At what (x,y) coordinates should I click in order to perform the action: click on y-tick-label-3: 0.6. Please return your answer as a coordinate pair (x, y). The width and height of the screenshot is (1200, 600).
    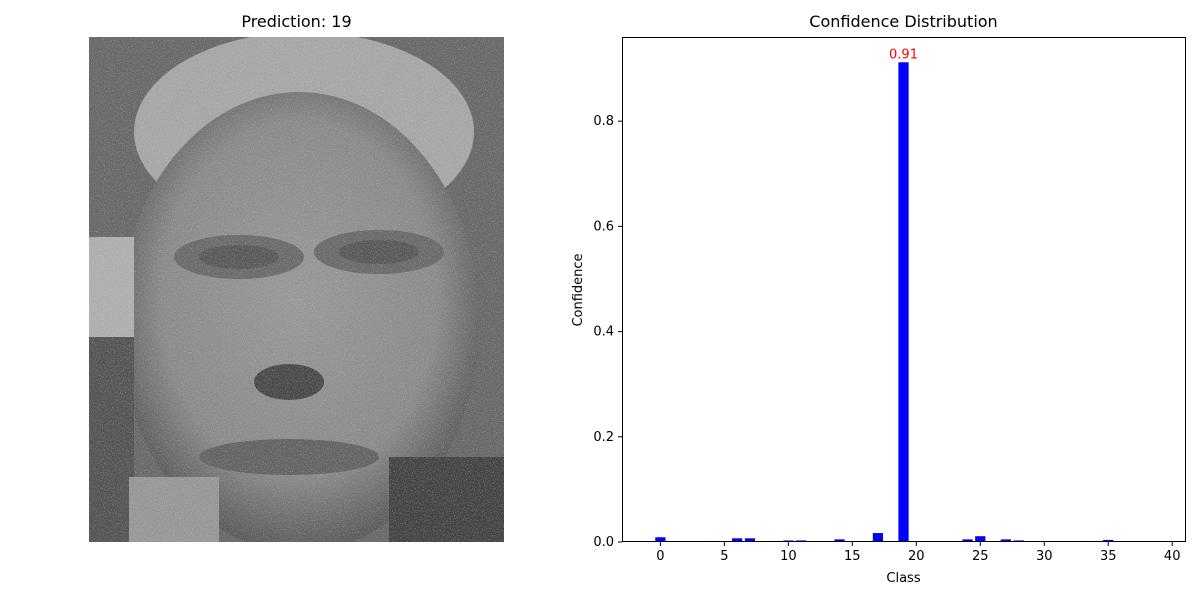
    Looking at the image, I should click on (603, 226).